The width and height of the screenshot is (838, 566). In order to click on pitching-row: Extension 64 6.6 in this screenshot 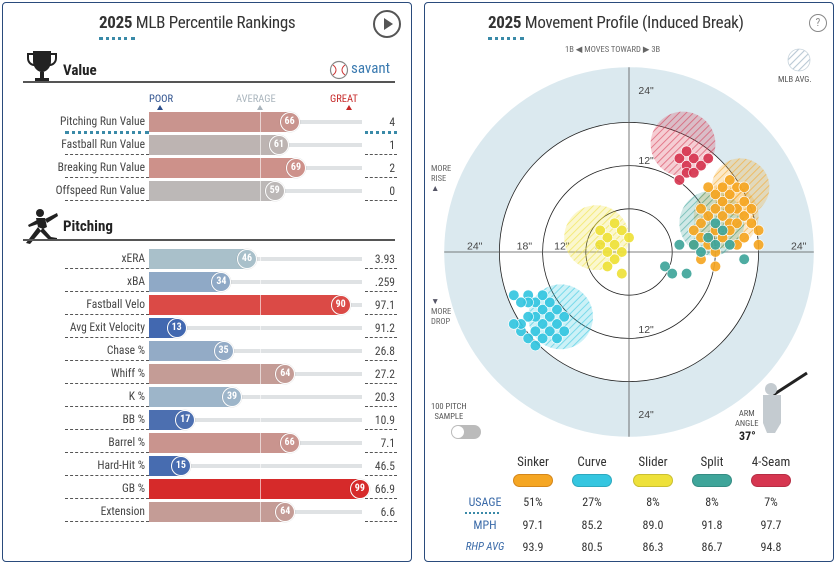, I will do `click(208, 512)`.